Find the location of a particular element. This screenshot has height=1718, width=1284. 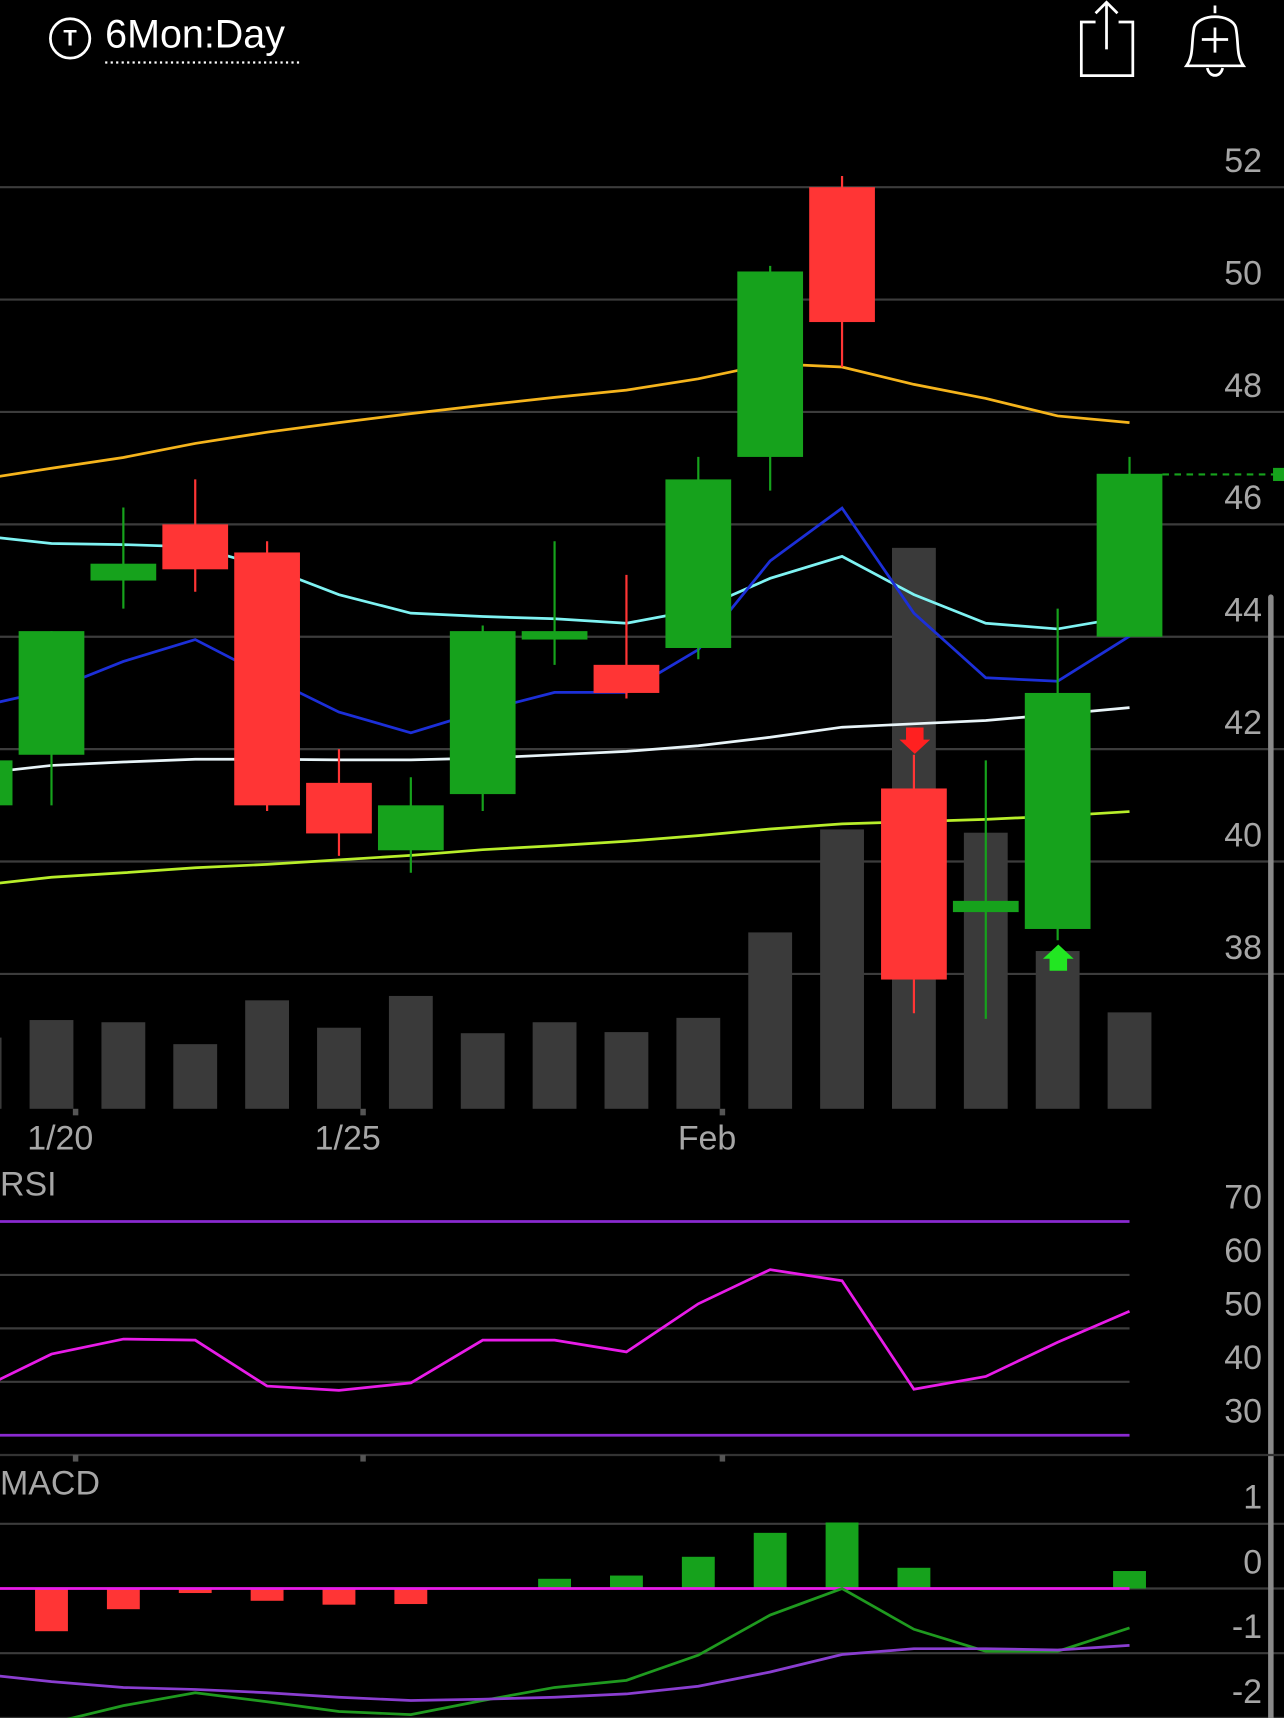

period-selector: 6Mon:Day is located at coordinates (195, 35).